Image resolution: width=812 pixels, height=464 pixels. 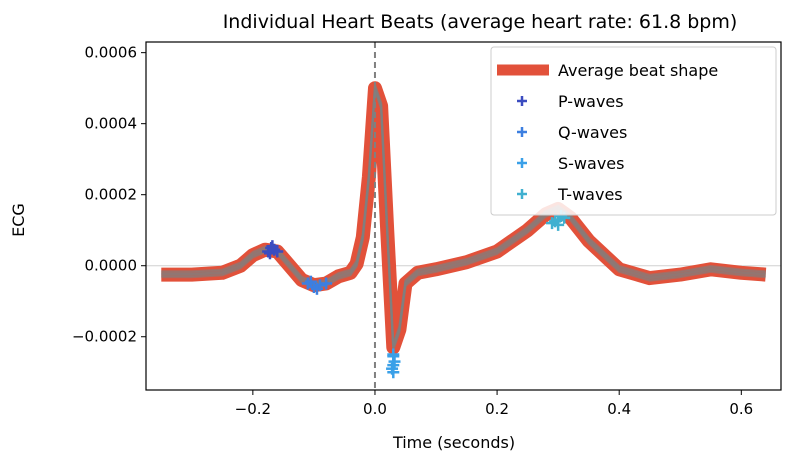 I want to click on x-tick-label: 0.2, so click(x=497, y=409).